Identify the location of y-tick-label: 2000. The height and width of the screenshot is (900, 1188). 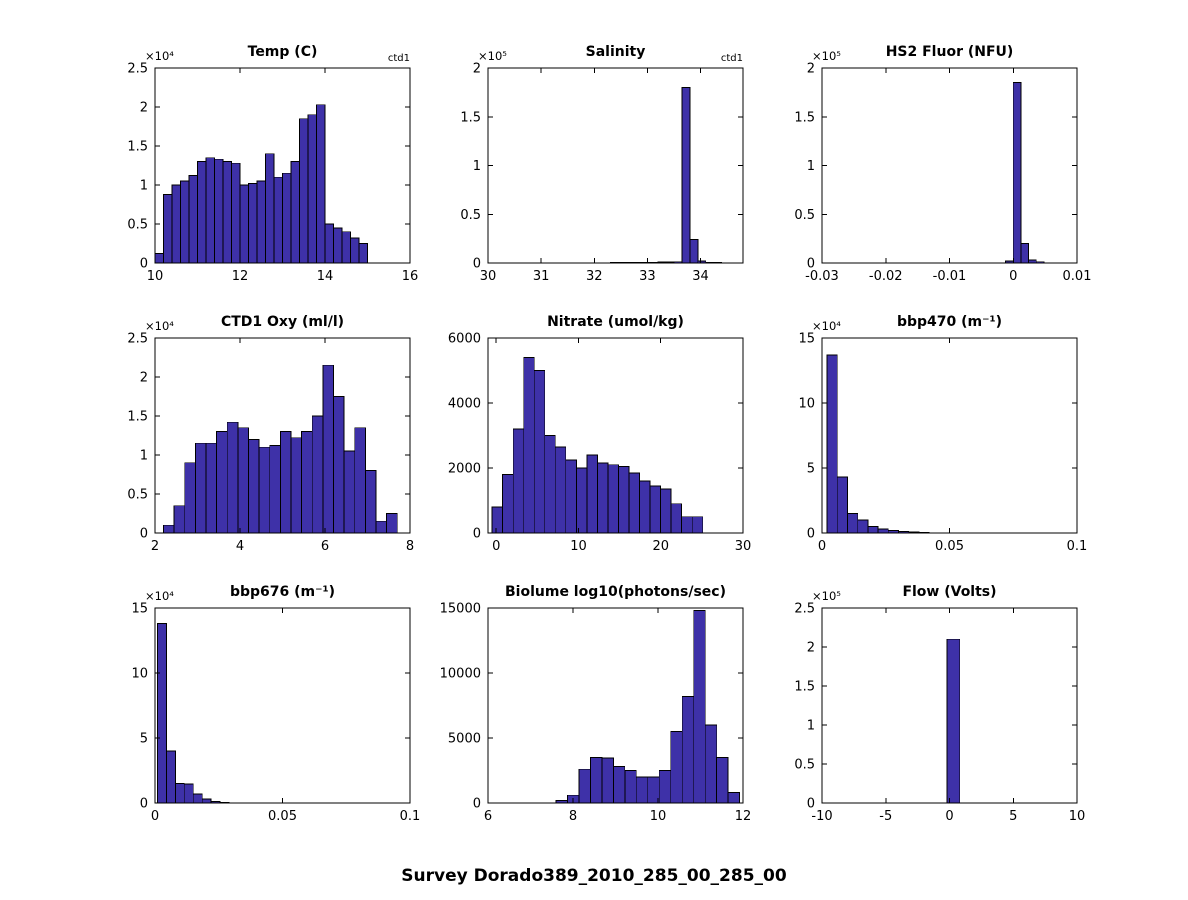
(464, 469).